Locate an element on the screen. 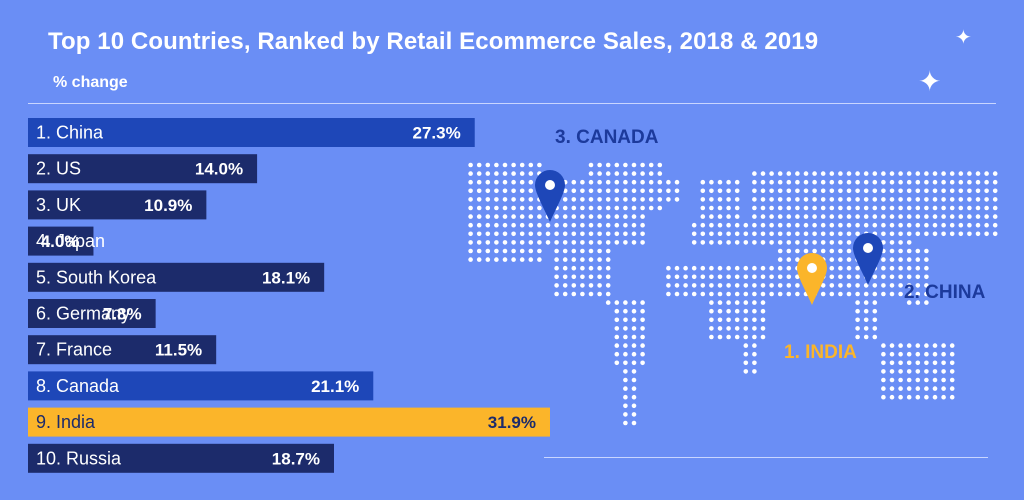 The height and width of the screenshot is (500, 1024). category-label: 4. Japan is located at coordinates (70, 241).